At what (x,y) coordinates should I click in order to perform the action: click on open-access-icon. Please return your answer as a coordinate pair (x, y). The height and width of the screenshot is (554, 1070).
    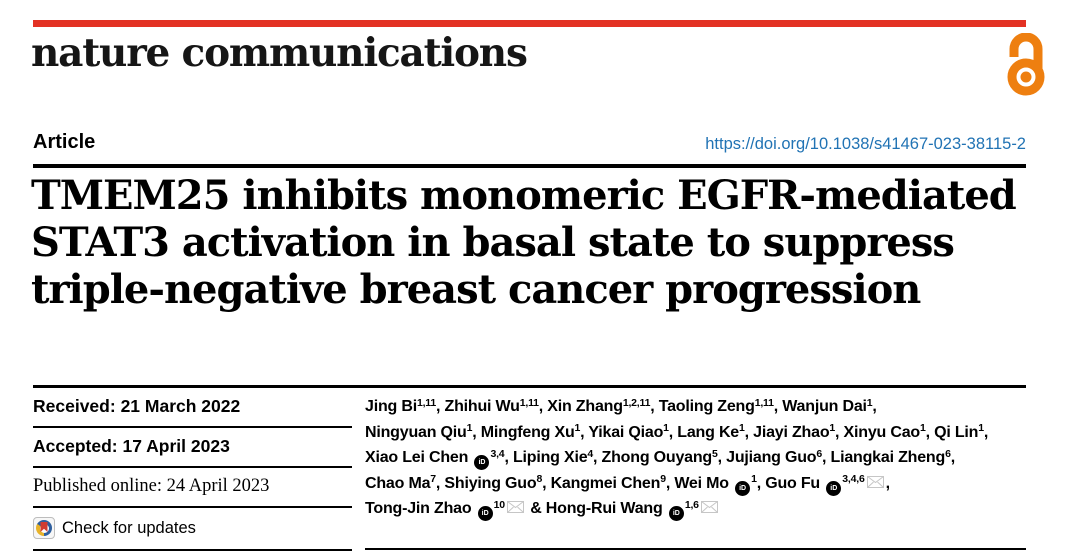
    Looking at the image, I should click on (1026, 64).